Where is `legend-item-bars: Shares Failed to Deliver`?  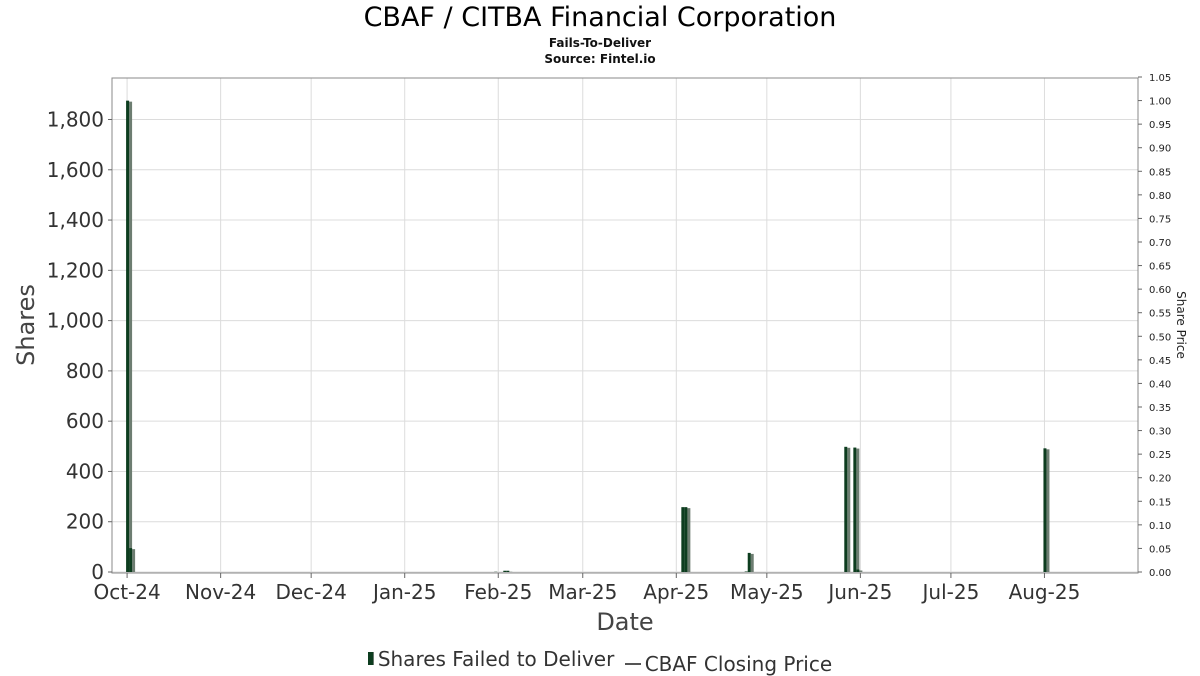
legend-item-bars: Shares Failed to Deliver is located at coordinates (491, 659).